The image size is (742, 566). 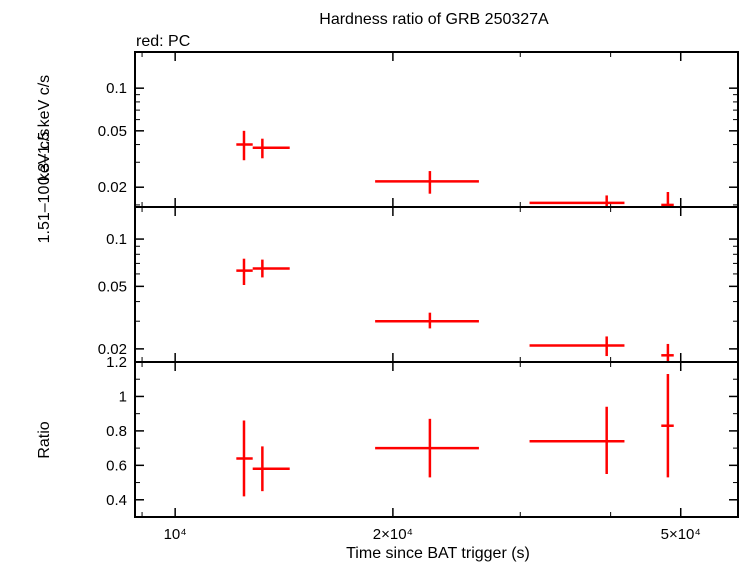 What do you see at coordinates (116, 362) in the screenshot?
I see `y-tick-label: 1.2` at bounding box center [116, 362].